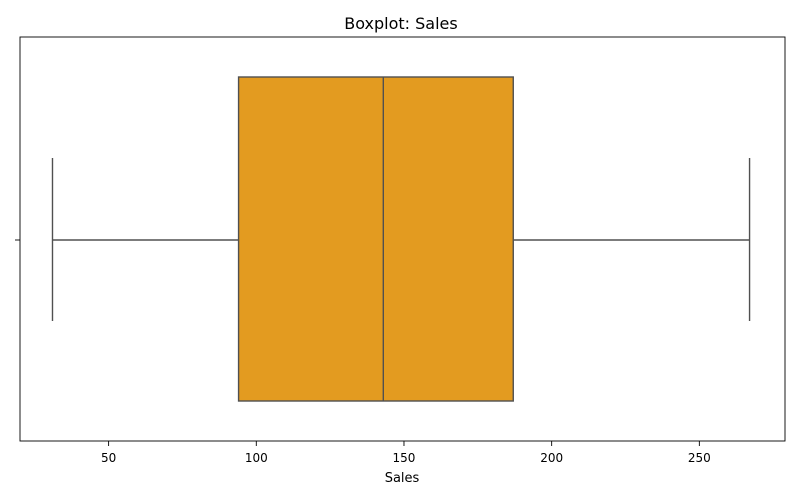  What do you see at coordinates (256, 458) in the screenshot?
I see `x-tick-label-100: 100` at bounding box center [256, 458].